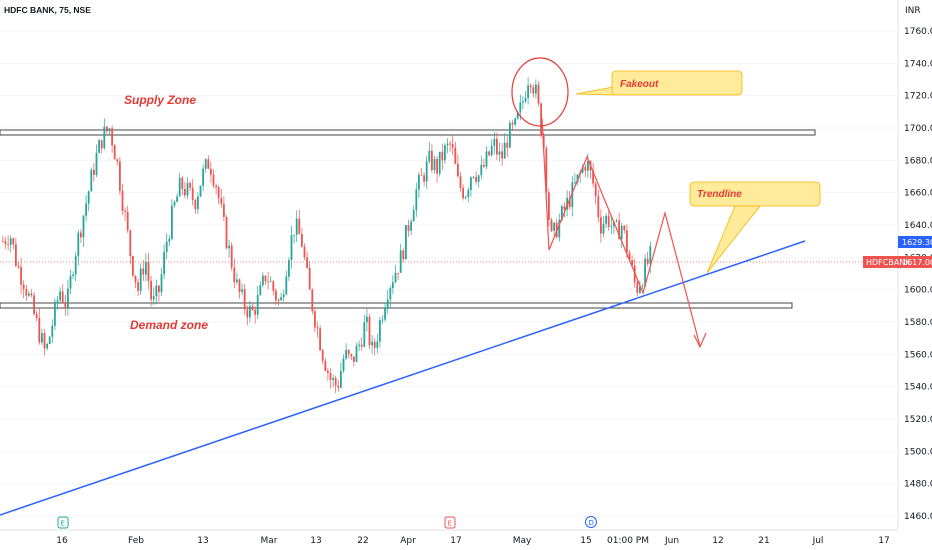 Image resolution: width=932 pixels, height=550 pixels. I want to click on chart-title: HDFC BANK, 75, NSE, so click(47, 10).